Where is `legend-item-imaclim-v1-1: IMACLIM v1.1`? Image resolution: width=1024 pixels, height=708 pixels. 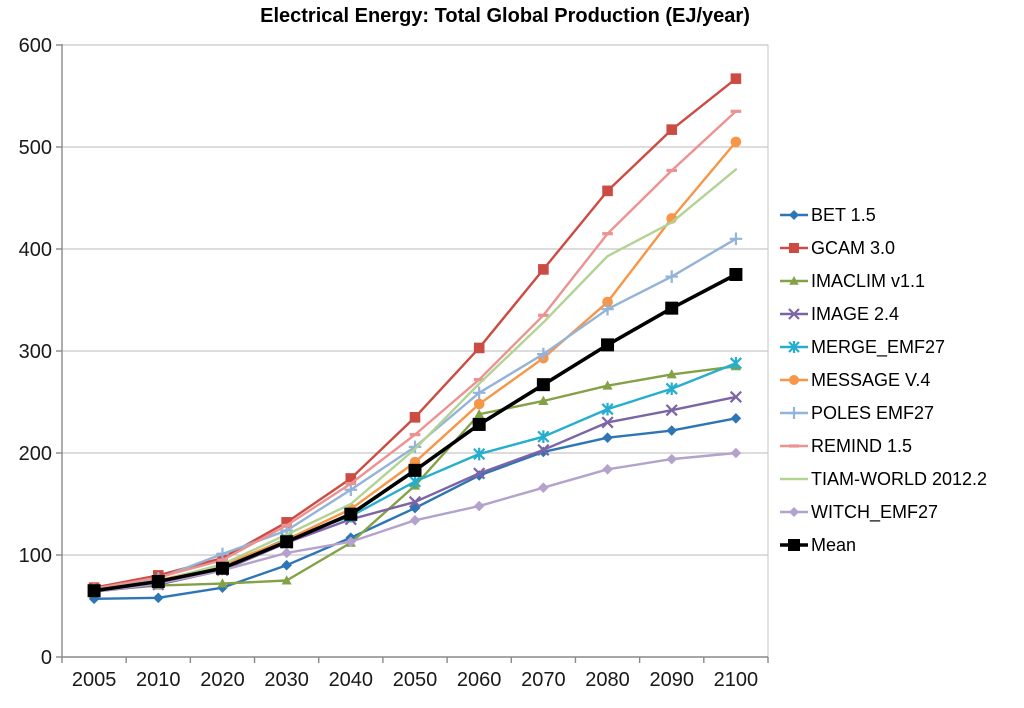 legend-item-imaclim-v1-1: IMACLIM v1.1 is located at coordinates (883, 281).